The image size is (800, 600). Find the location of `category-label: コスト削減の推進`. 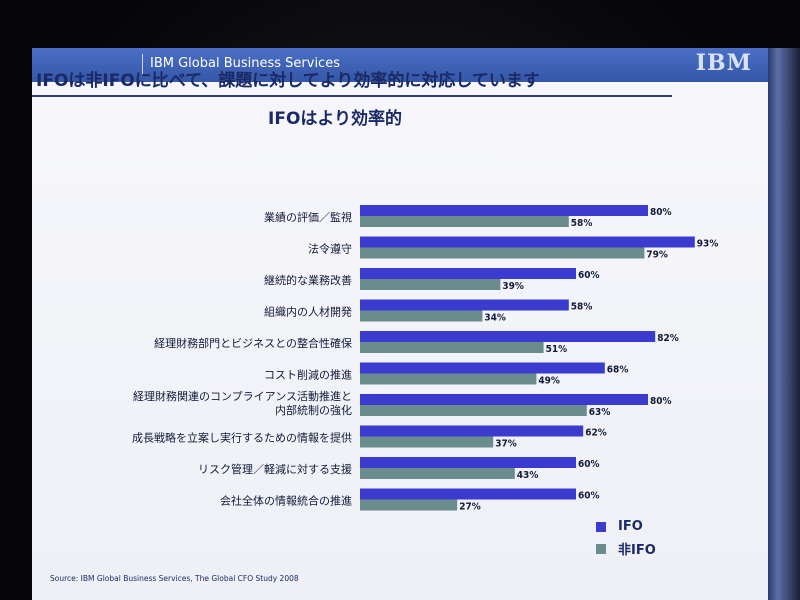

category-label: コスト削減の推進 is located at coordinates (308, 375).